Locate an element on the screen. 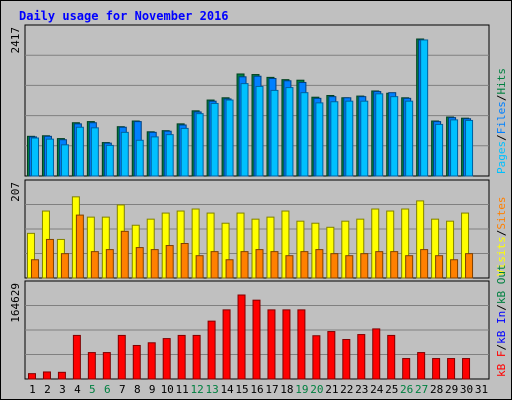 This screenshot has height=400, width=512. x-tick-label-5: 5 is located at coordinates (92, 389).